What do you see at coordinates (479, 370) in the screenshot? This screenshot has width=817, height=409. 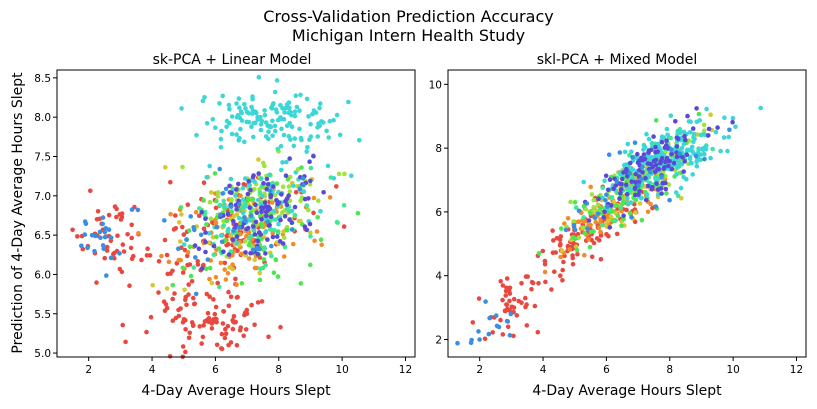 I see `right-x-tick-label: 2` at bounding box center [479, 370].